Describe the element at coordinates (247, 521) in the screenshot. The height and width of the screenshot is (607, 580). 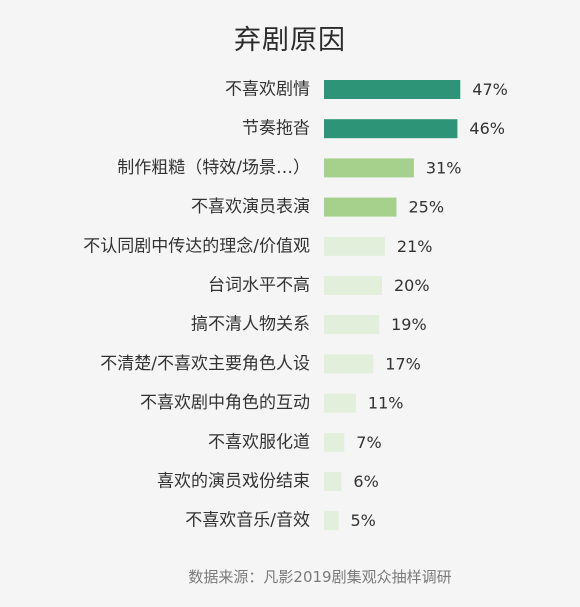
I see `category-label: 不喜欢音乐/音效` at that location.